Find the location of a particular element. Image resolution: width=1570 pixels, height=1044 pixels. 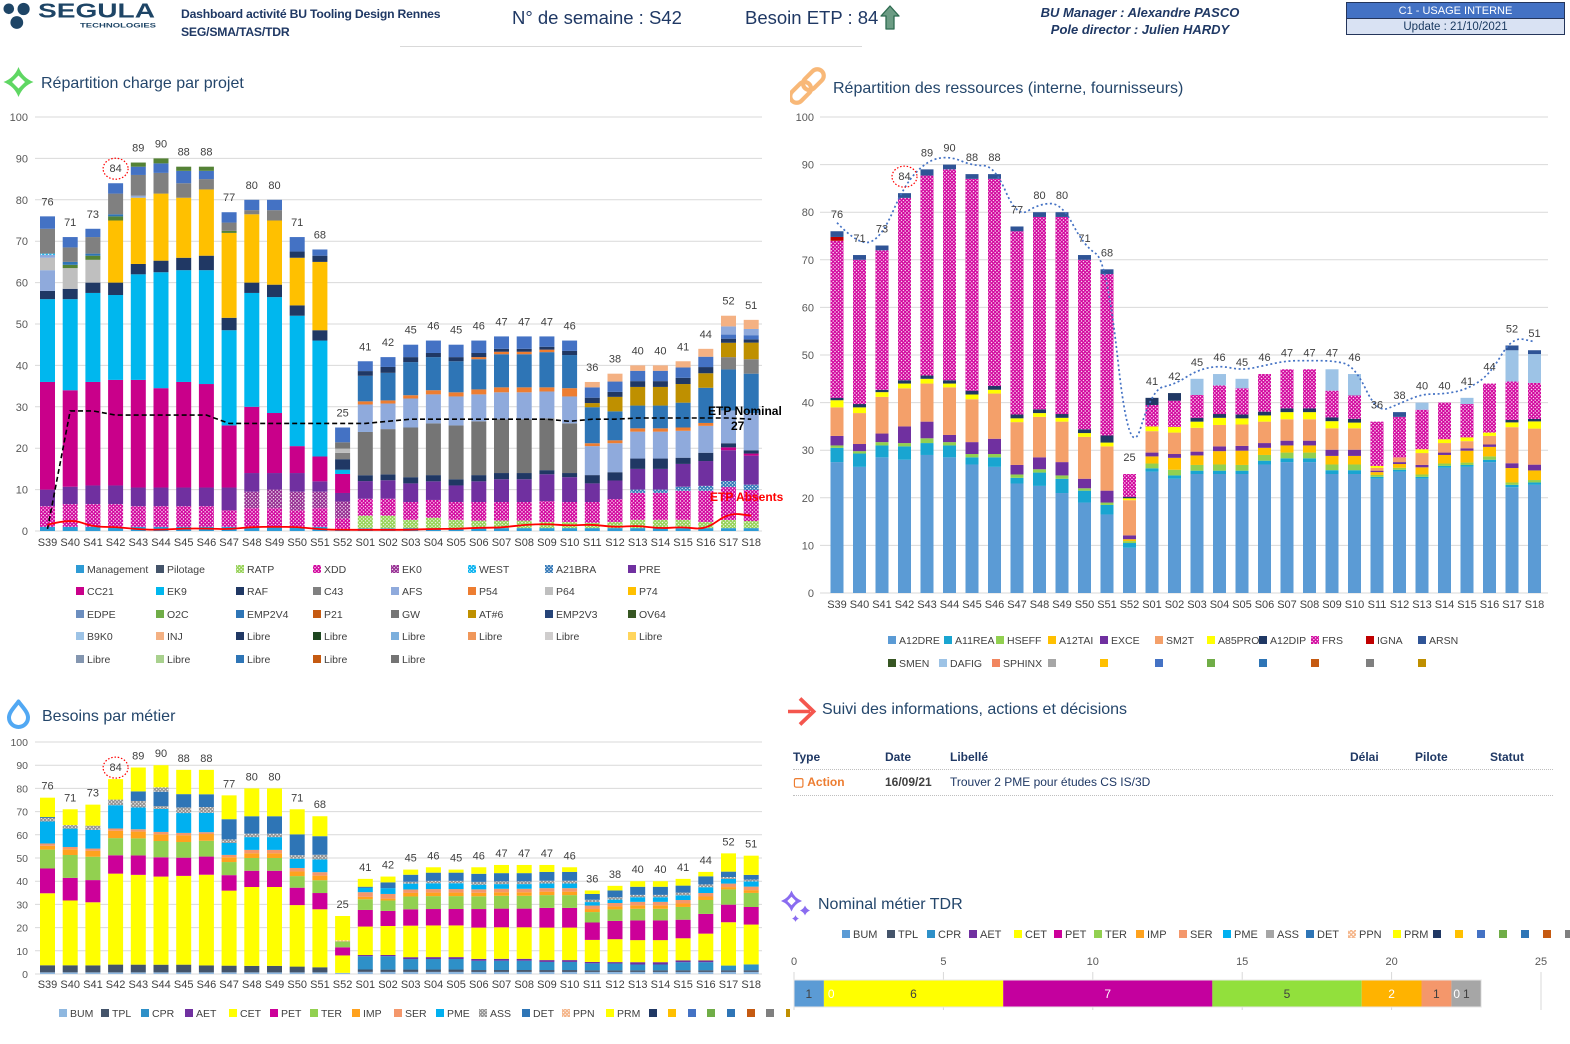

svg-text: S40 is located at coordinates (70, 985).